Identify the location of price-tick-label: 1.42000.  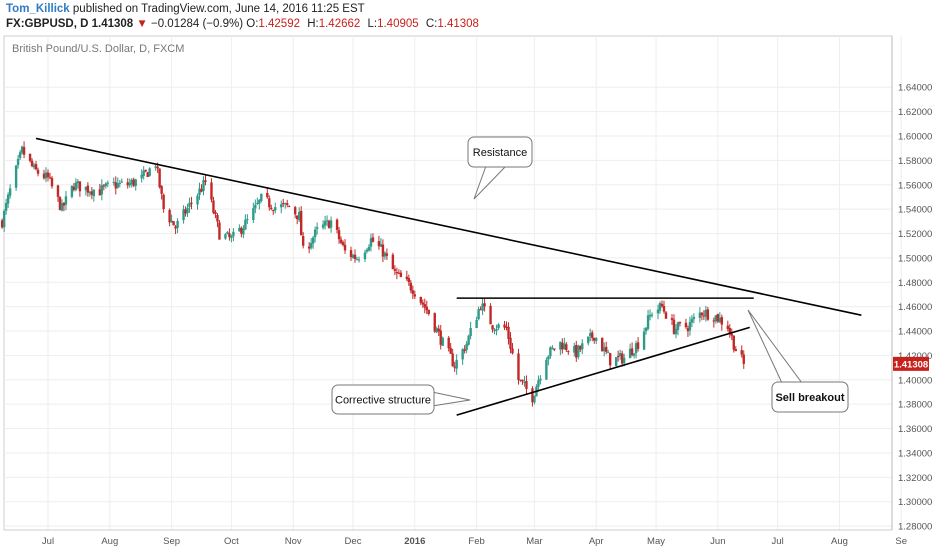
(915, 356).